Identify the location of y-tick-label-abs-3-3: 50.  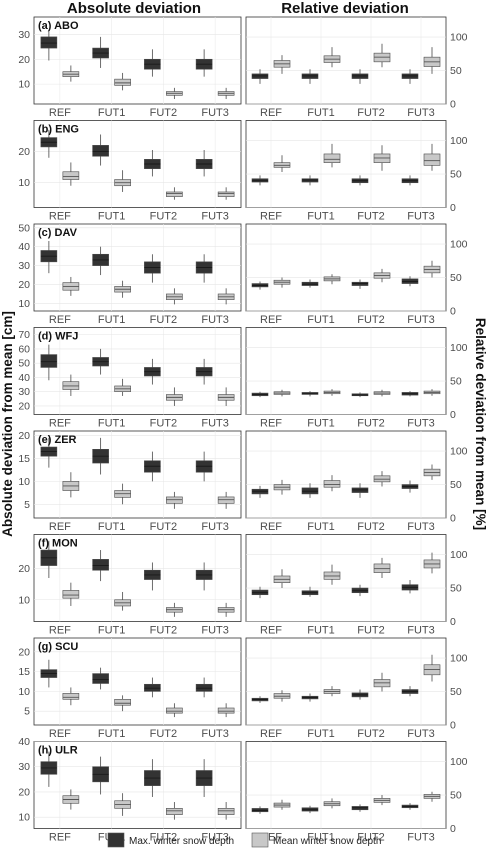
(24, 364).